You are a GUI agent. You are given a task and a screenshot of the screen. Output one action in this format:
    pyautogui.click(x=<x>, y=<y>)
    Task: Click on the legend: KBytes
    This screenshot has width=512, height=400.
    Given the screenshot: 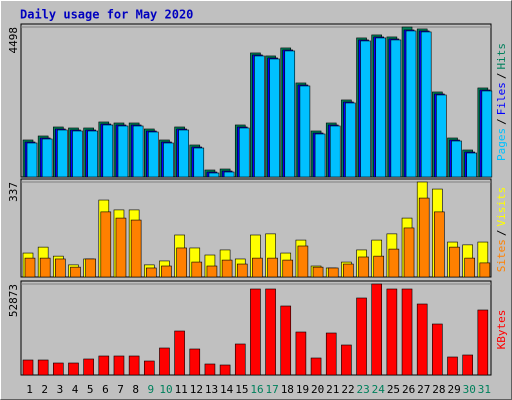 What is the action you would take?
    pyautogui.click(x=501, y=330)
    